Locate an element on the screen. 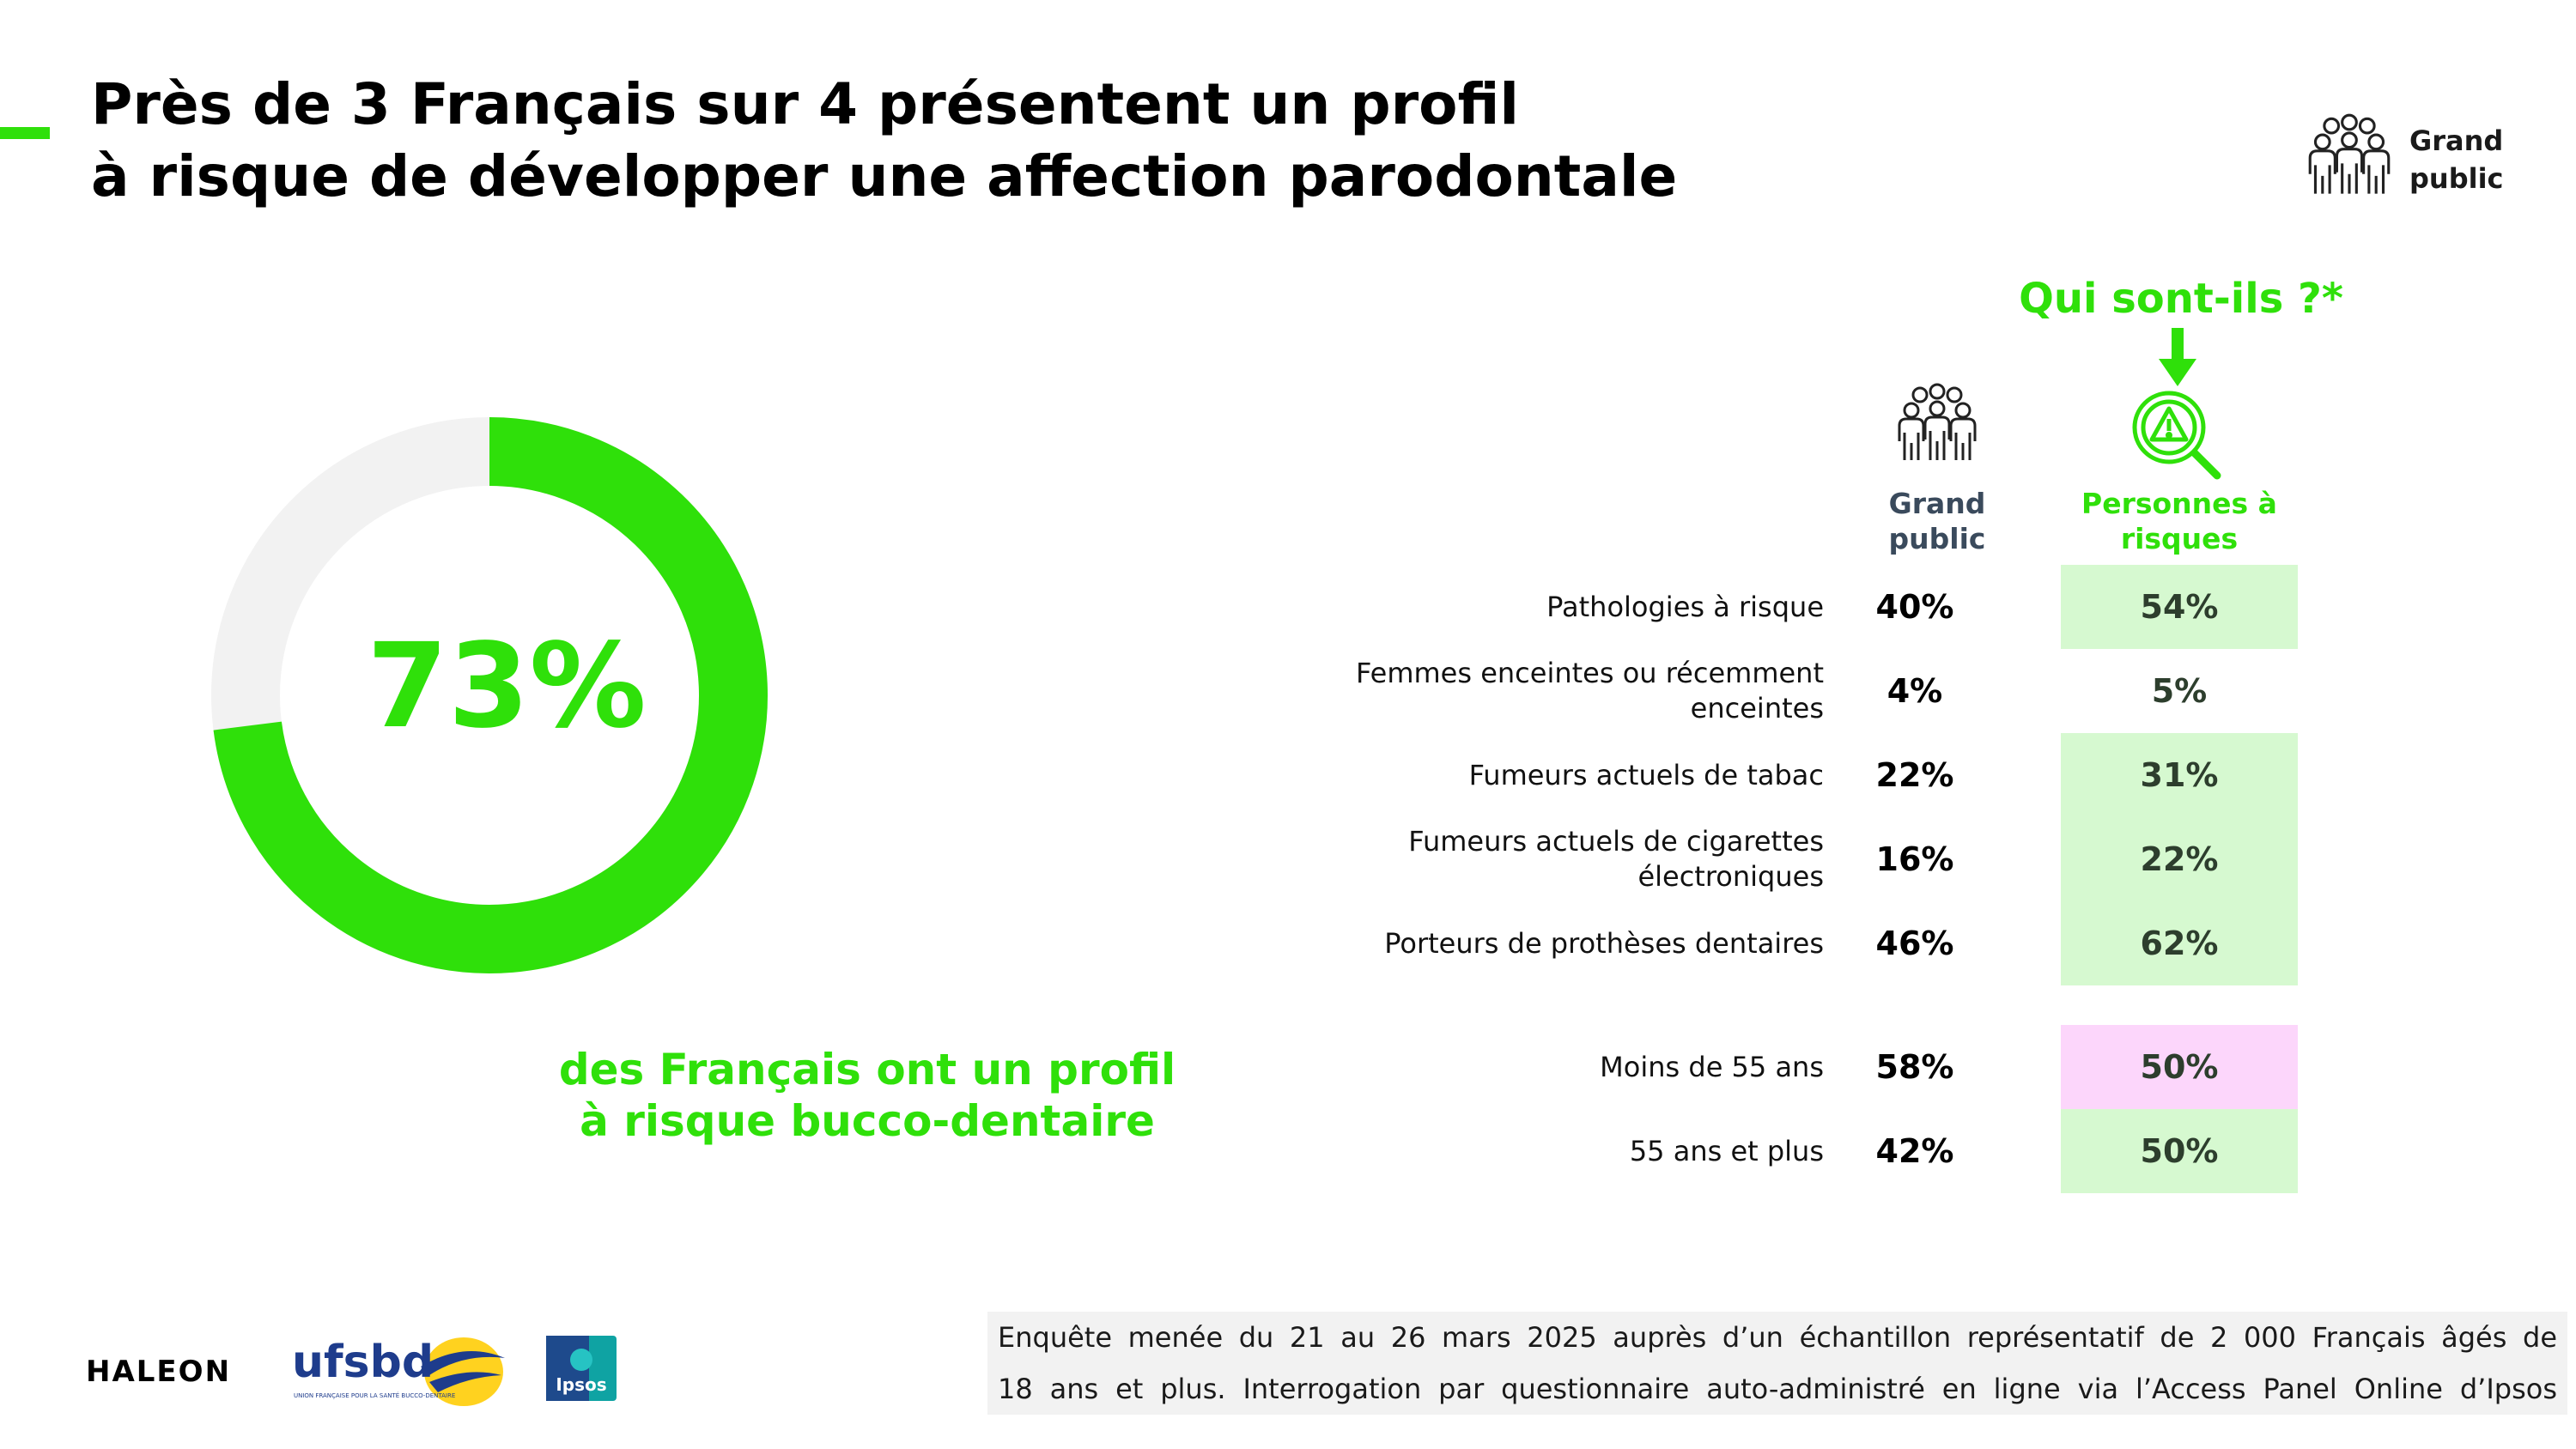 This screenshot has width=2576, height=1449. row-label: Fumeurs actuels de tabac is located at coordinates (1556, 775).